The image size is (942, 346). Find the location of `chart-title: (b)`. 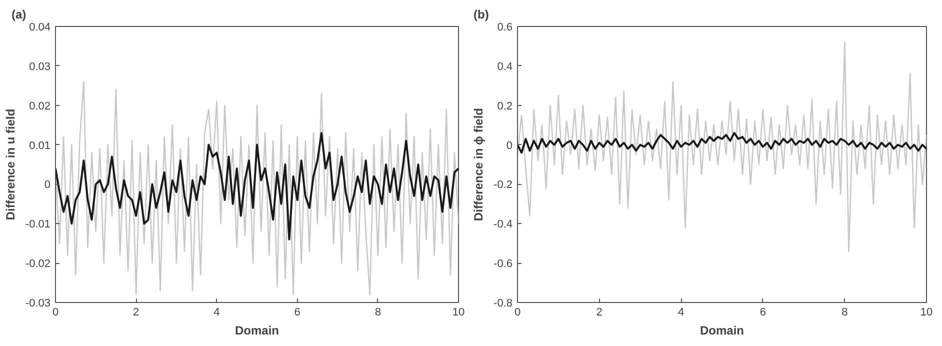

chart-title: (b) is located at coordinates (481, 15).